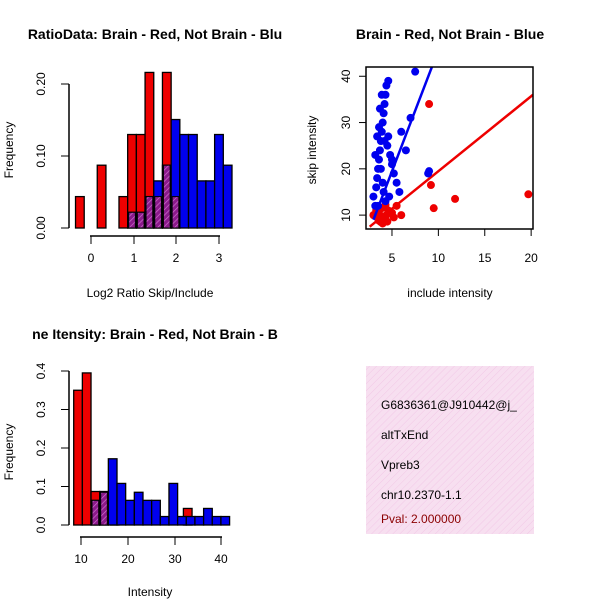 The width and height of the screenshot is (600, 600). What do you see at coordinates (155, 34) in the screenshot?
I see `ratio-chart-title: RatioData: Brain - Red, Not Brain - Blu` at bounding box center [155, 34].